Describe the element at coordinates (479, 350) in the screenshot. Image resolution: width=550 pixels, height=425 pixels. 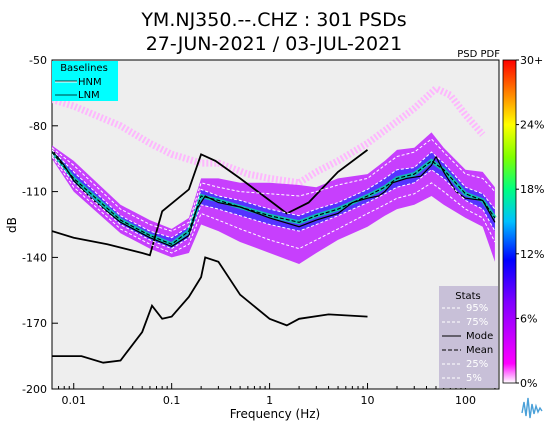
I see `mean-legend-label: Mean` at that location.